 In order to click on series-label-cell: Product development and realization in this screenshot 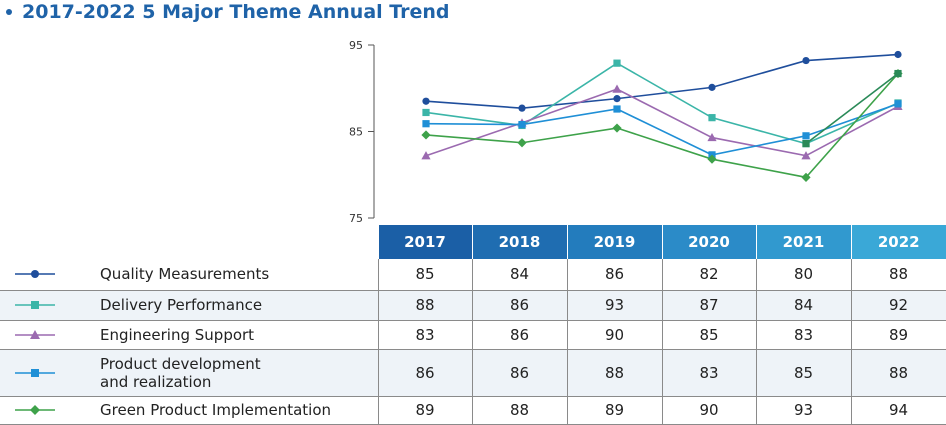, I will do `click(189, 373)`.